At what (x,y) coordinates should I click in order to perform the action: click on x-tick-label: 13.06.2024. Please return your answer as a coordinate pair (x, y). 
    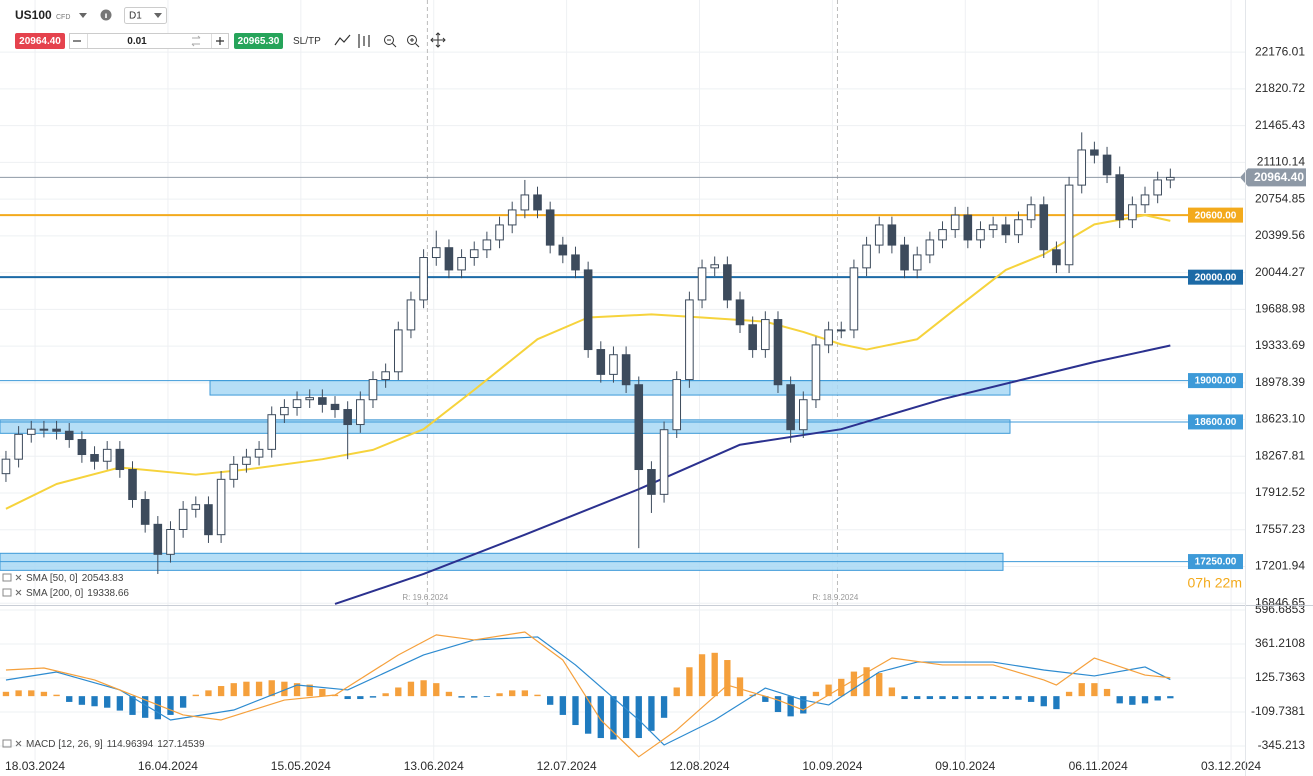
    Looking at the image, I should click on (434, 766).